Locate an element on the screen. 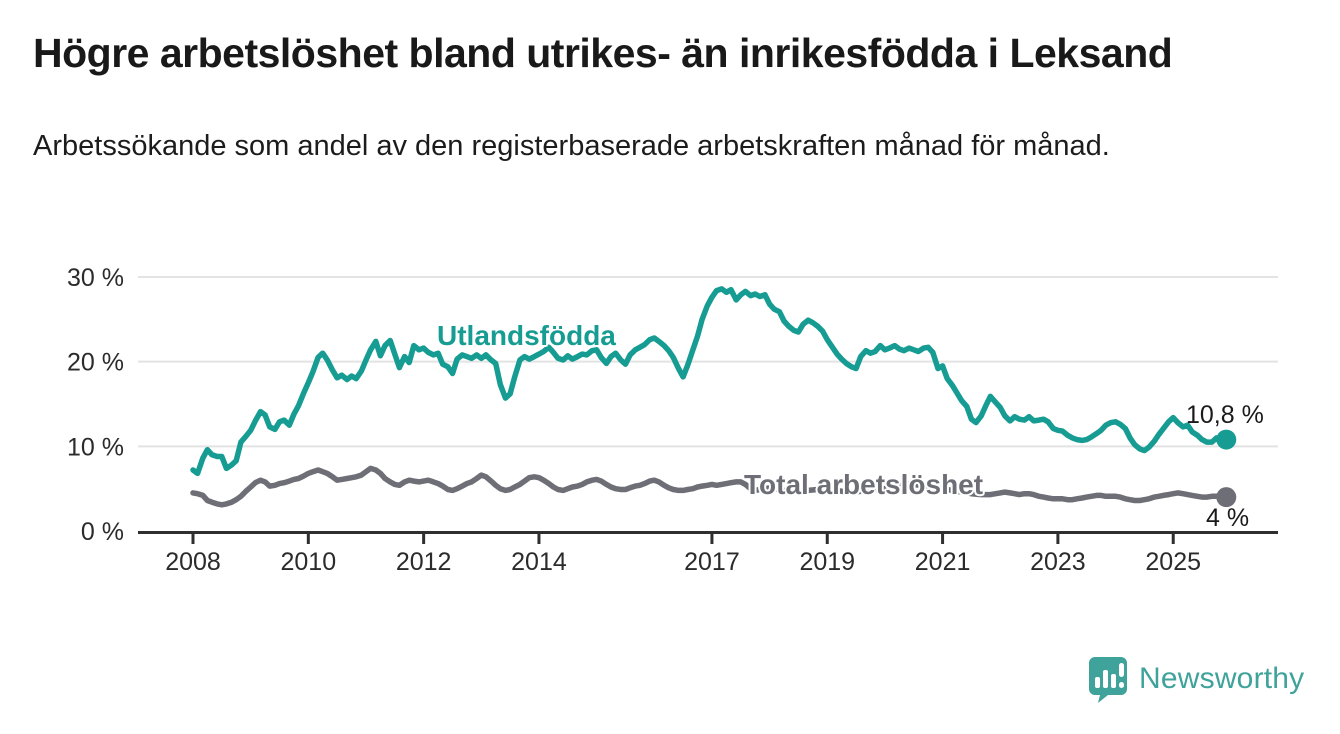  y-tick-label: 30 % is located at coordinates (95, 278).